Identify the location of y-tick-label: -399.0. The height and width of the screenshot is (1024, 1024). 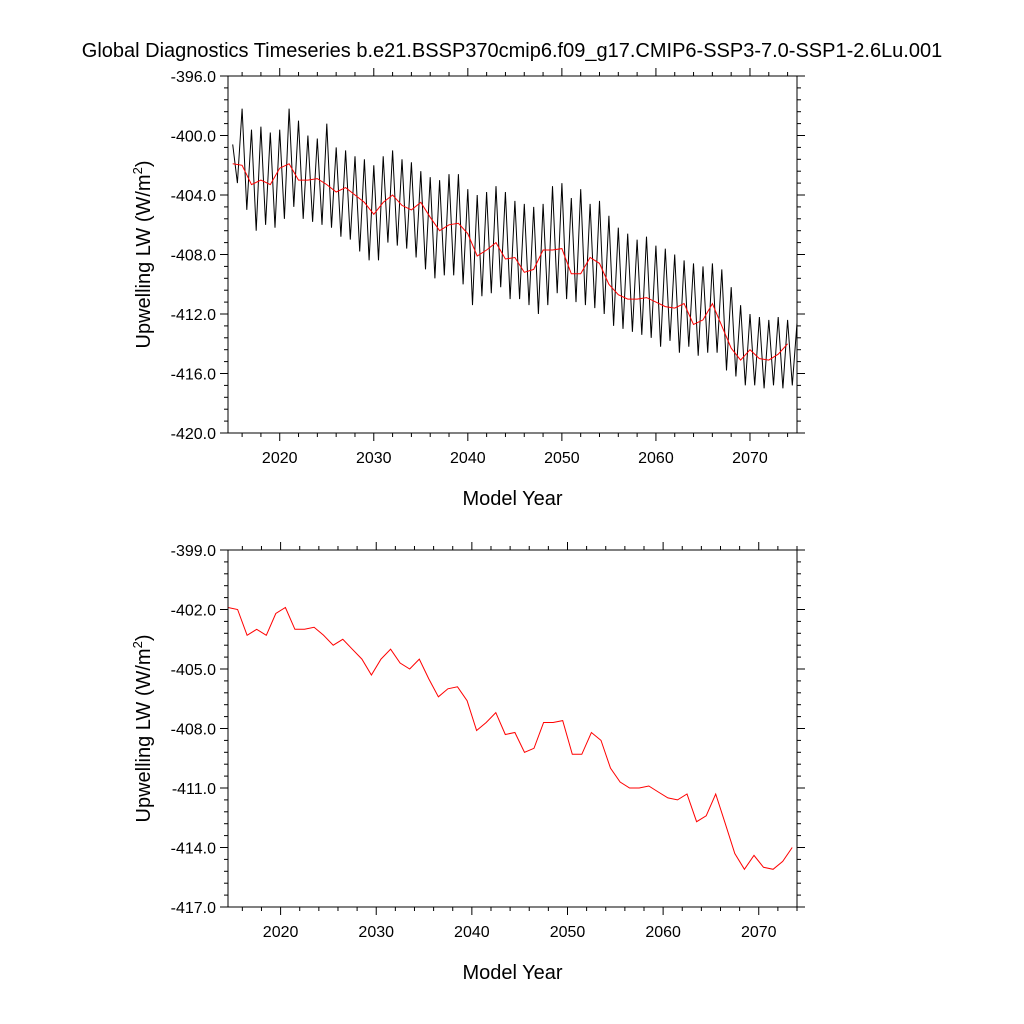
(193, 551).